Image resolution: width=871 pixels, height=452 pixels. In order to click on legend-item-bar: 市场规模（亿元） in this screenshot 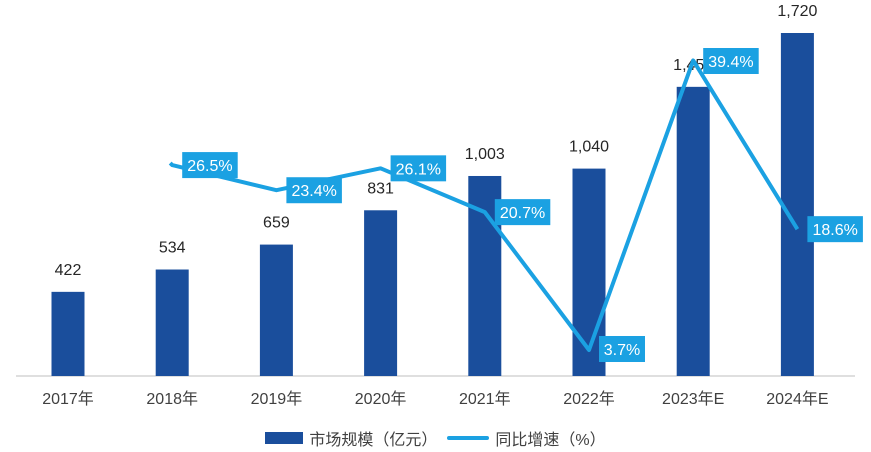, I will do `click(351, 438)`.